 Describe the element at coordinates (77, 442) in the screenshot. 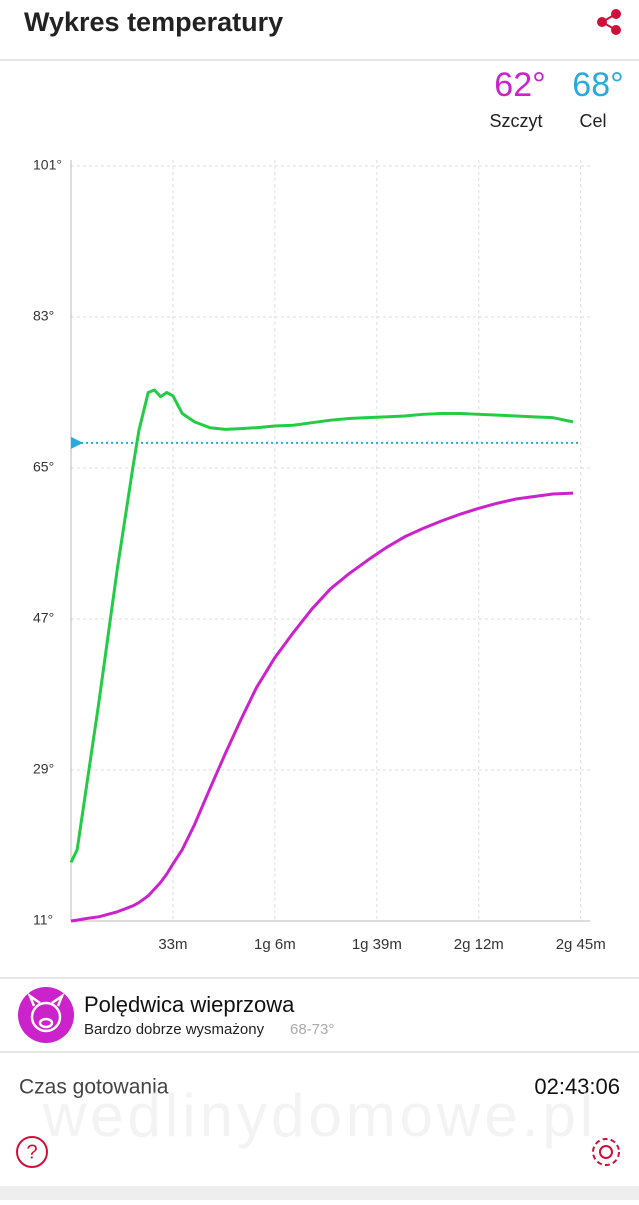

I see `target-marker` at that location.